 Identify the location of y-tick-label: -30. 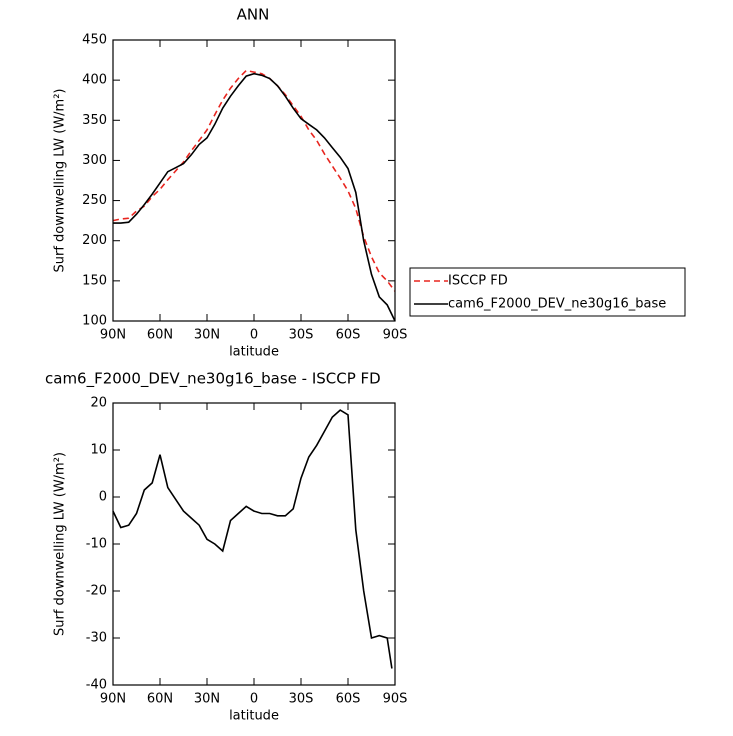
(96, 638).